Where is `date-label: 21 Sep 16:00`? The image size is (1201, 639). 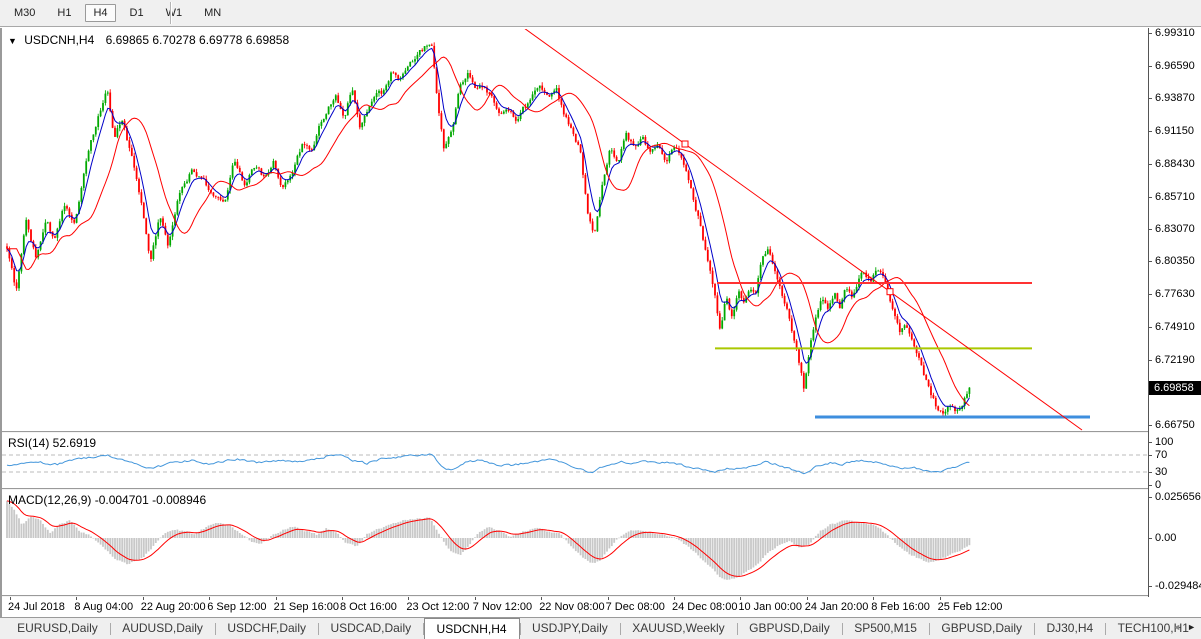
date-label: 21 Sep 16:00 is located at coordinates (306, 607).